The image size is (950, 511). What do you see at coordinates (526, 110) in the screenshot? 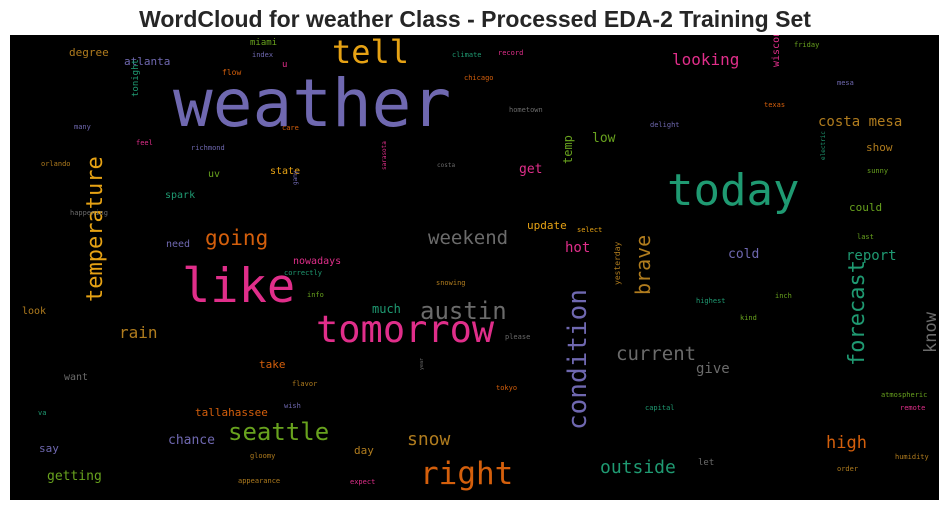
I see `word-hometown: hometown` at bounding box center [526, 110].